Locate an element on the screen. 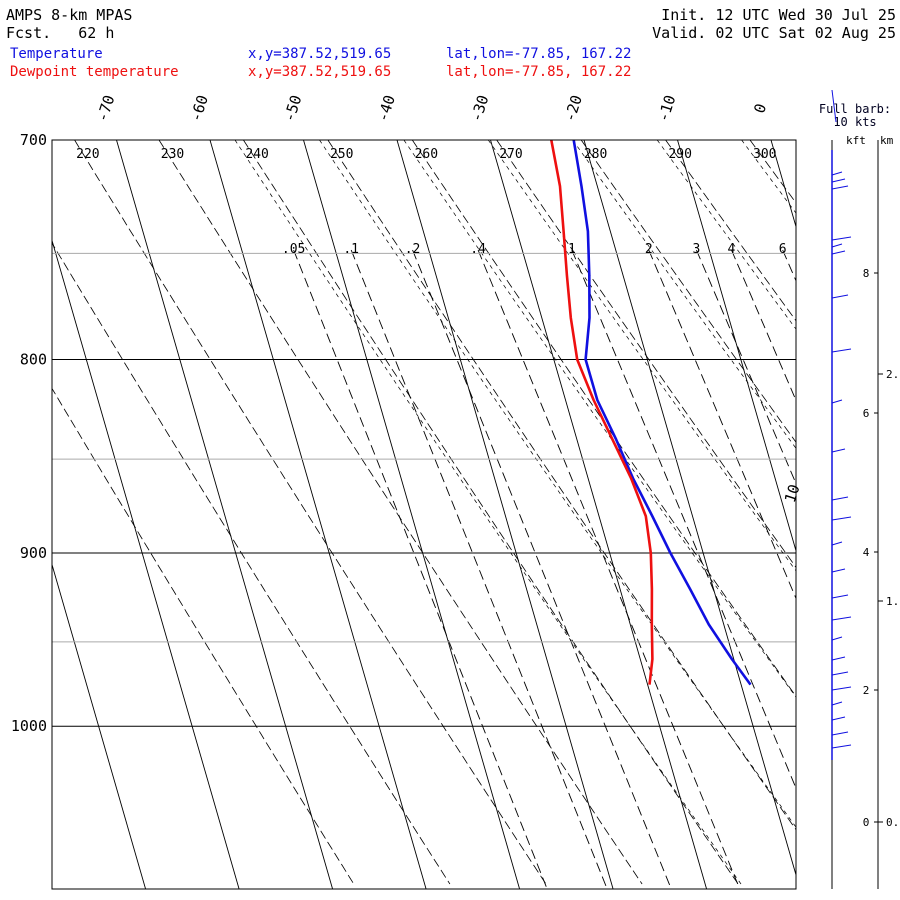 This screenshot has width=900, height=900. init-time: Init. 12 UTC Wed 30 Jul 25 is located at coordinates (778, 15).